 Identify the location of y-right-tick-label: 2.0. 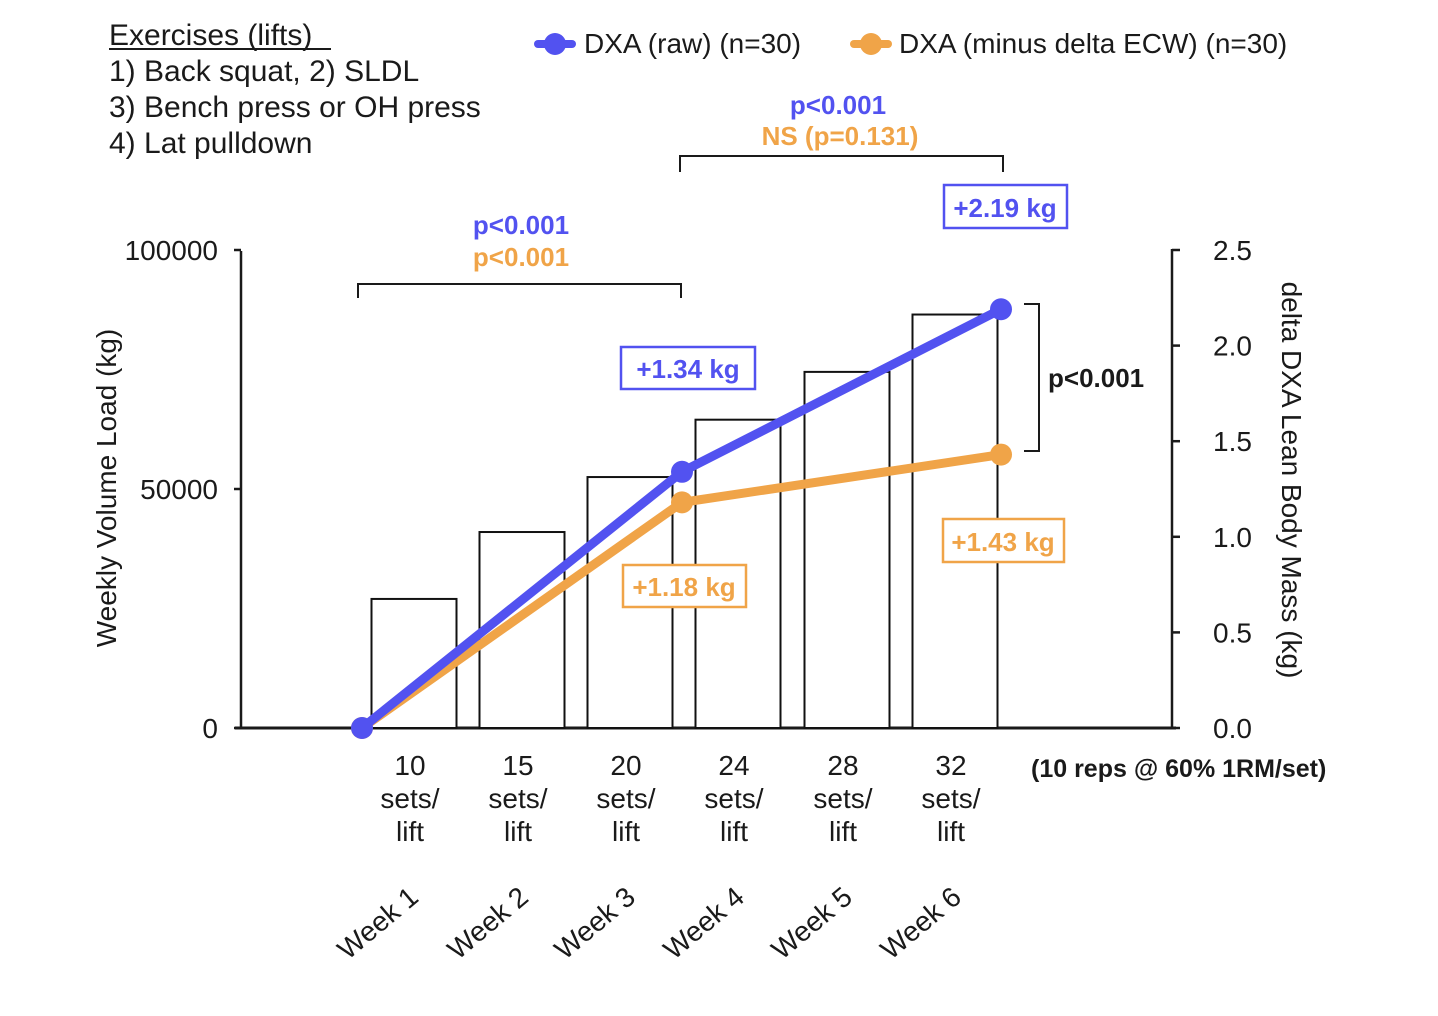
(1232, 346).